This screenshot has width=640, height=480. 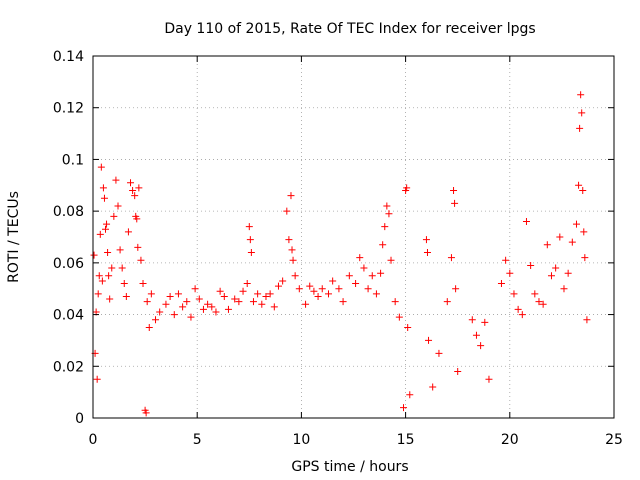 What do you see at coordinates (68, 316) in the screenshot?
I see `y-tick-label: 0.04` at bounding box center [68, 316].